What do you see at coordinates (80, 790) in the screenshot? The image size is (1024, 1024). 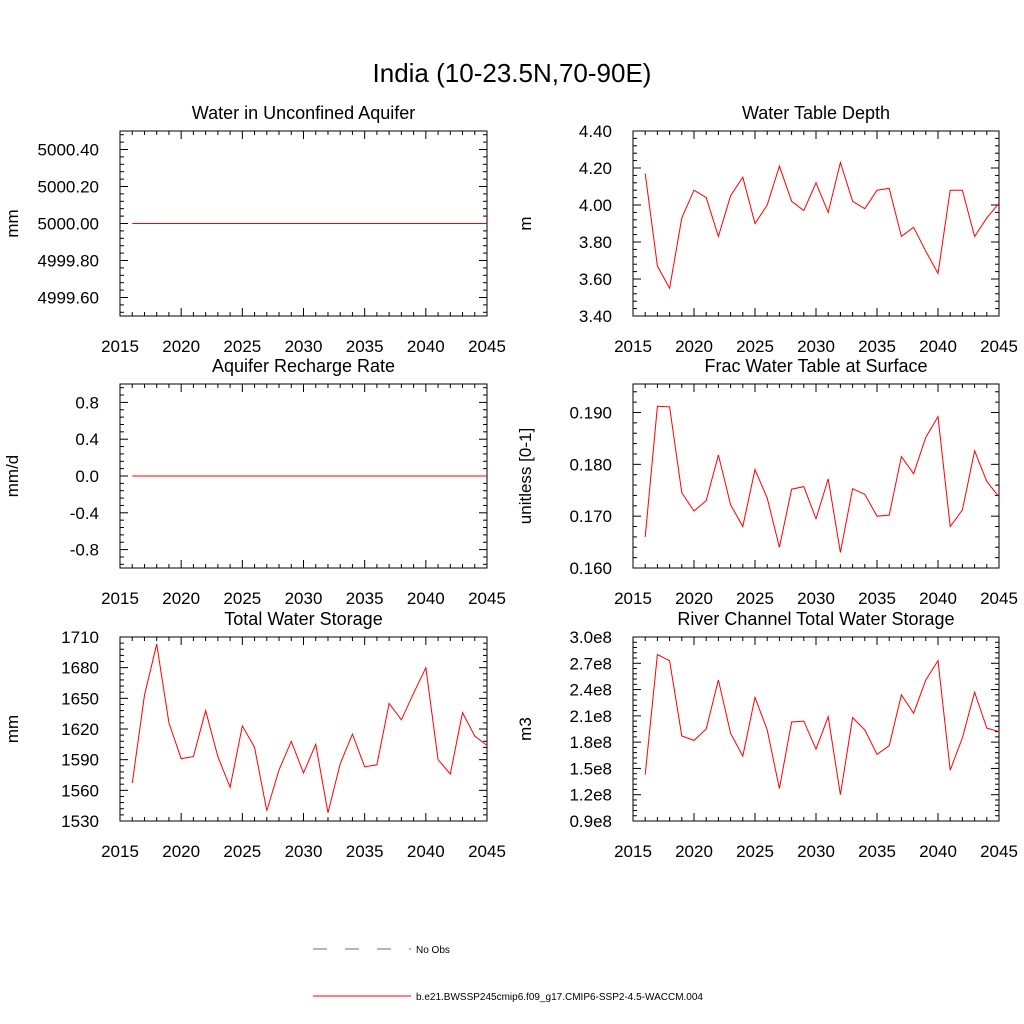 I see `y-tick-label: 1560` at bounding box center [80, 790].